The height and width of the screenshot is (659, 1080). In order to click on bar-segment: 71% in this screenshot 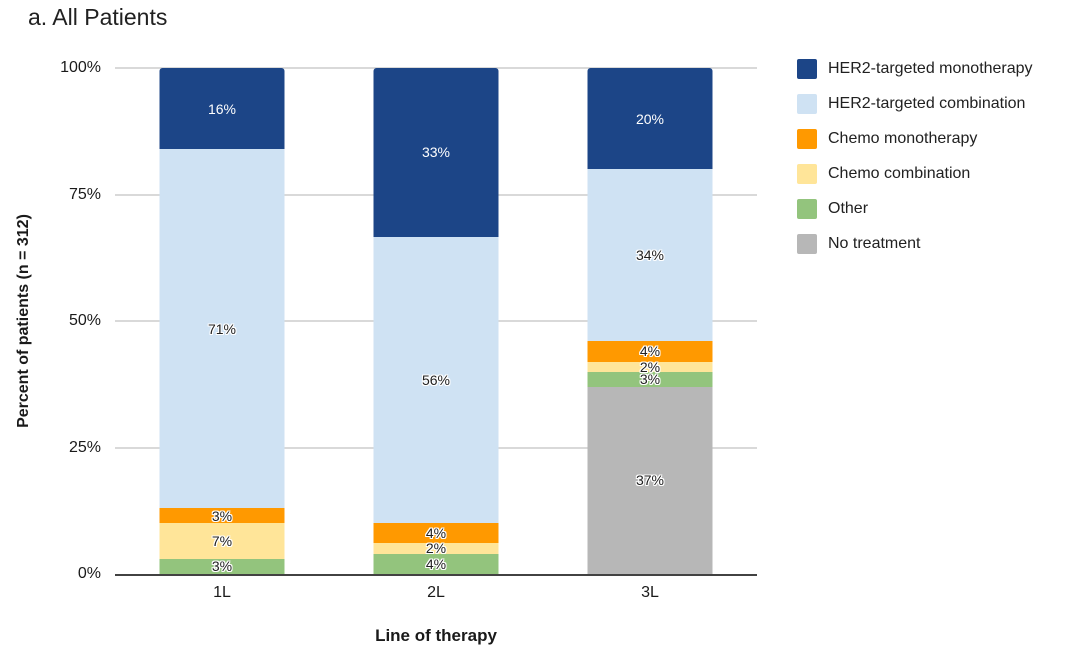, I will do `click(222, 329)`.